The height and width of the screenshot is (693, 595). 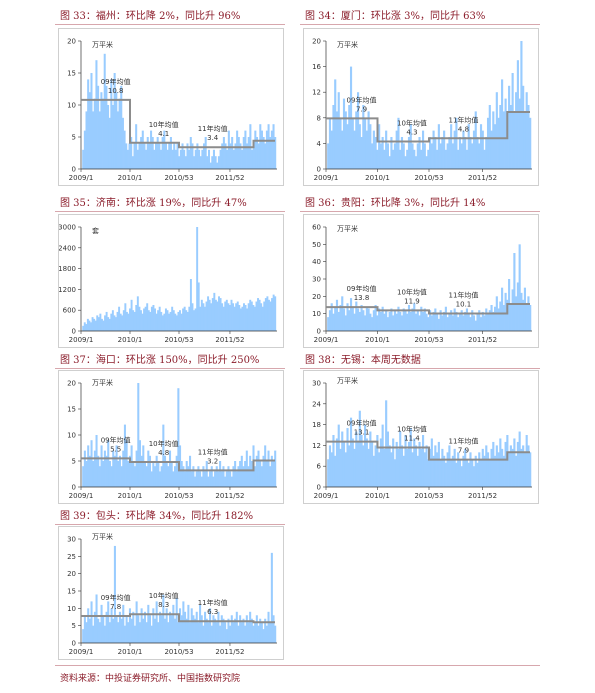 What do you see at coordinates (316, 384) in the screenshot?
I see `y-tick-label: 30` at bounding box center [316, 384].